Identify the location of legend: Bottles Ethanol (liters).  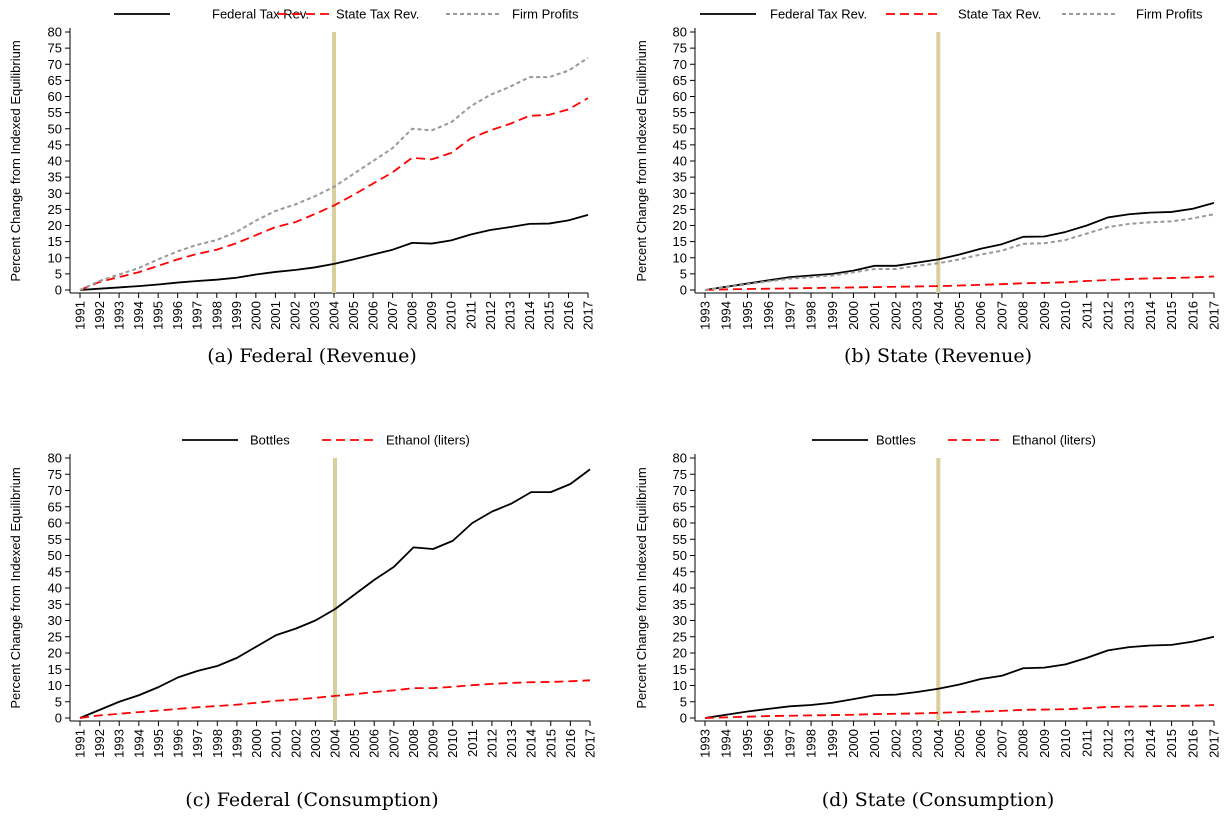
(326, 440).